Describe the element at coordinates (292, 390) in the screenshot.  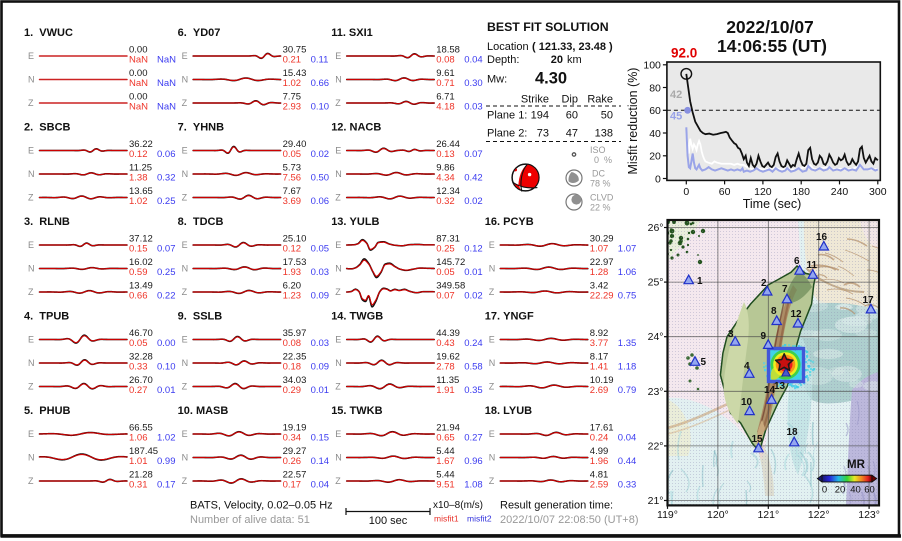
I see `svg-text: 0.29` at that location.